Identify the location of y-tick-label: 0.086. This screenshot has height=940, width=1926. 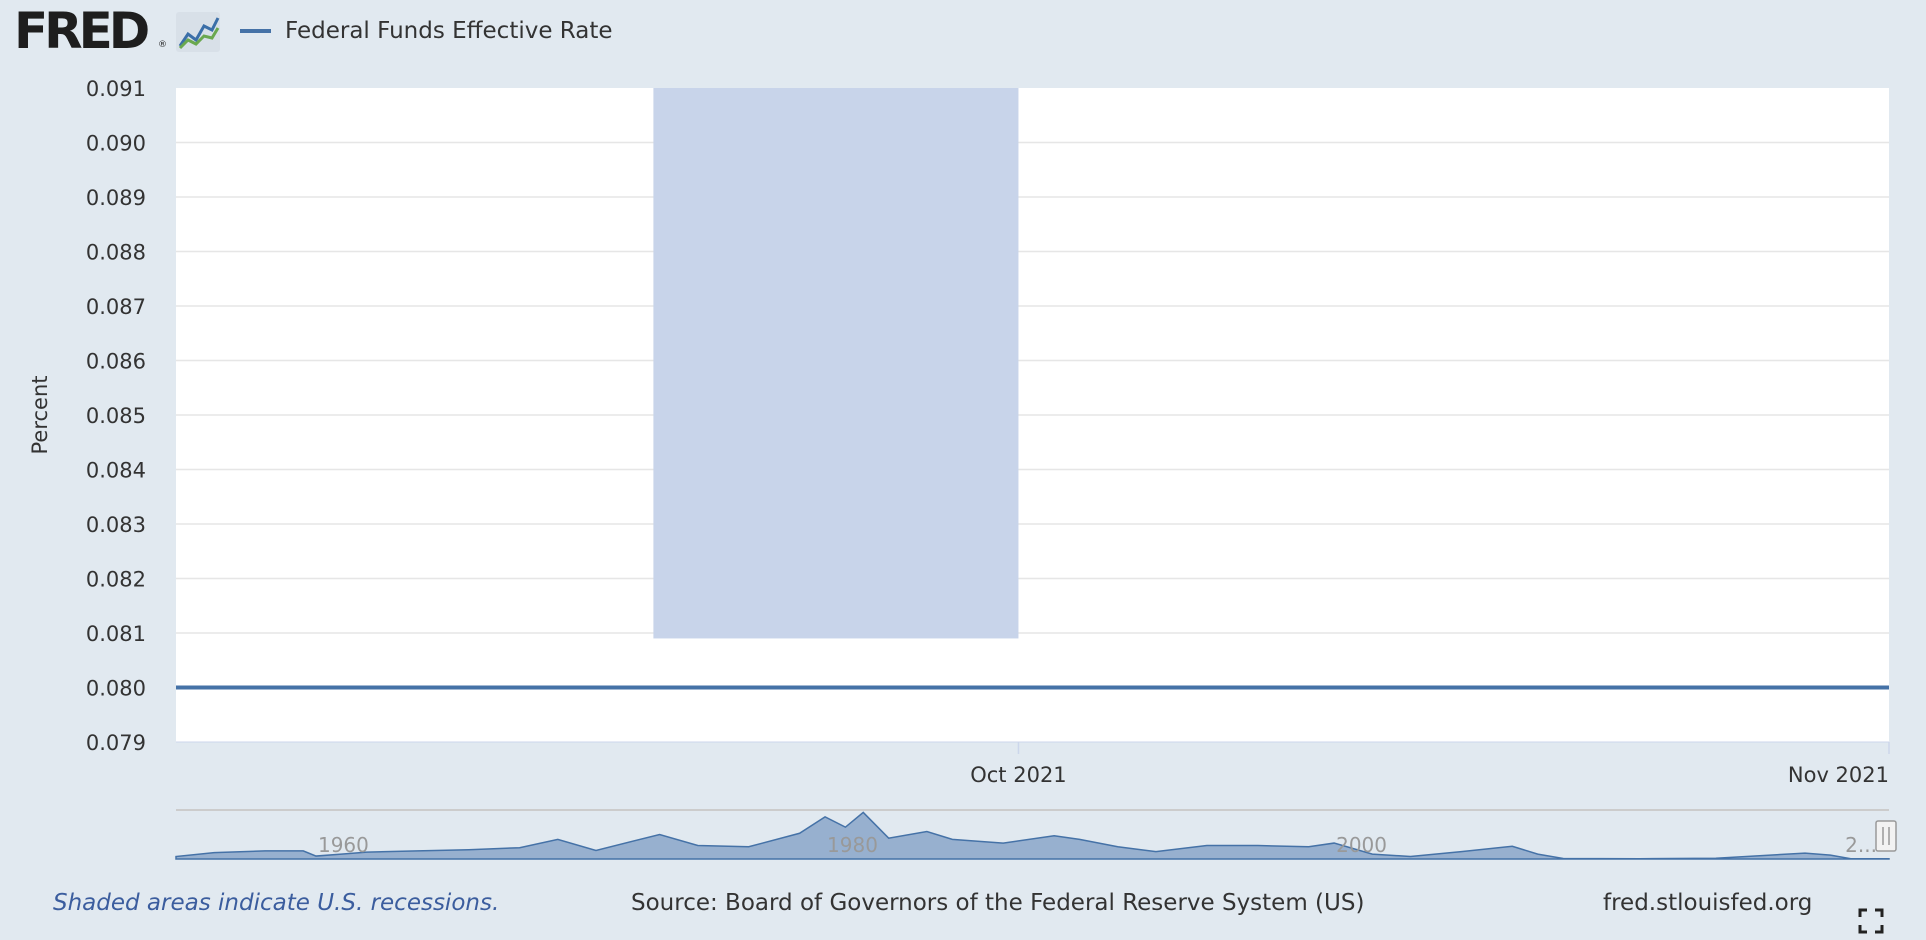
(116, 362).